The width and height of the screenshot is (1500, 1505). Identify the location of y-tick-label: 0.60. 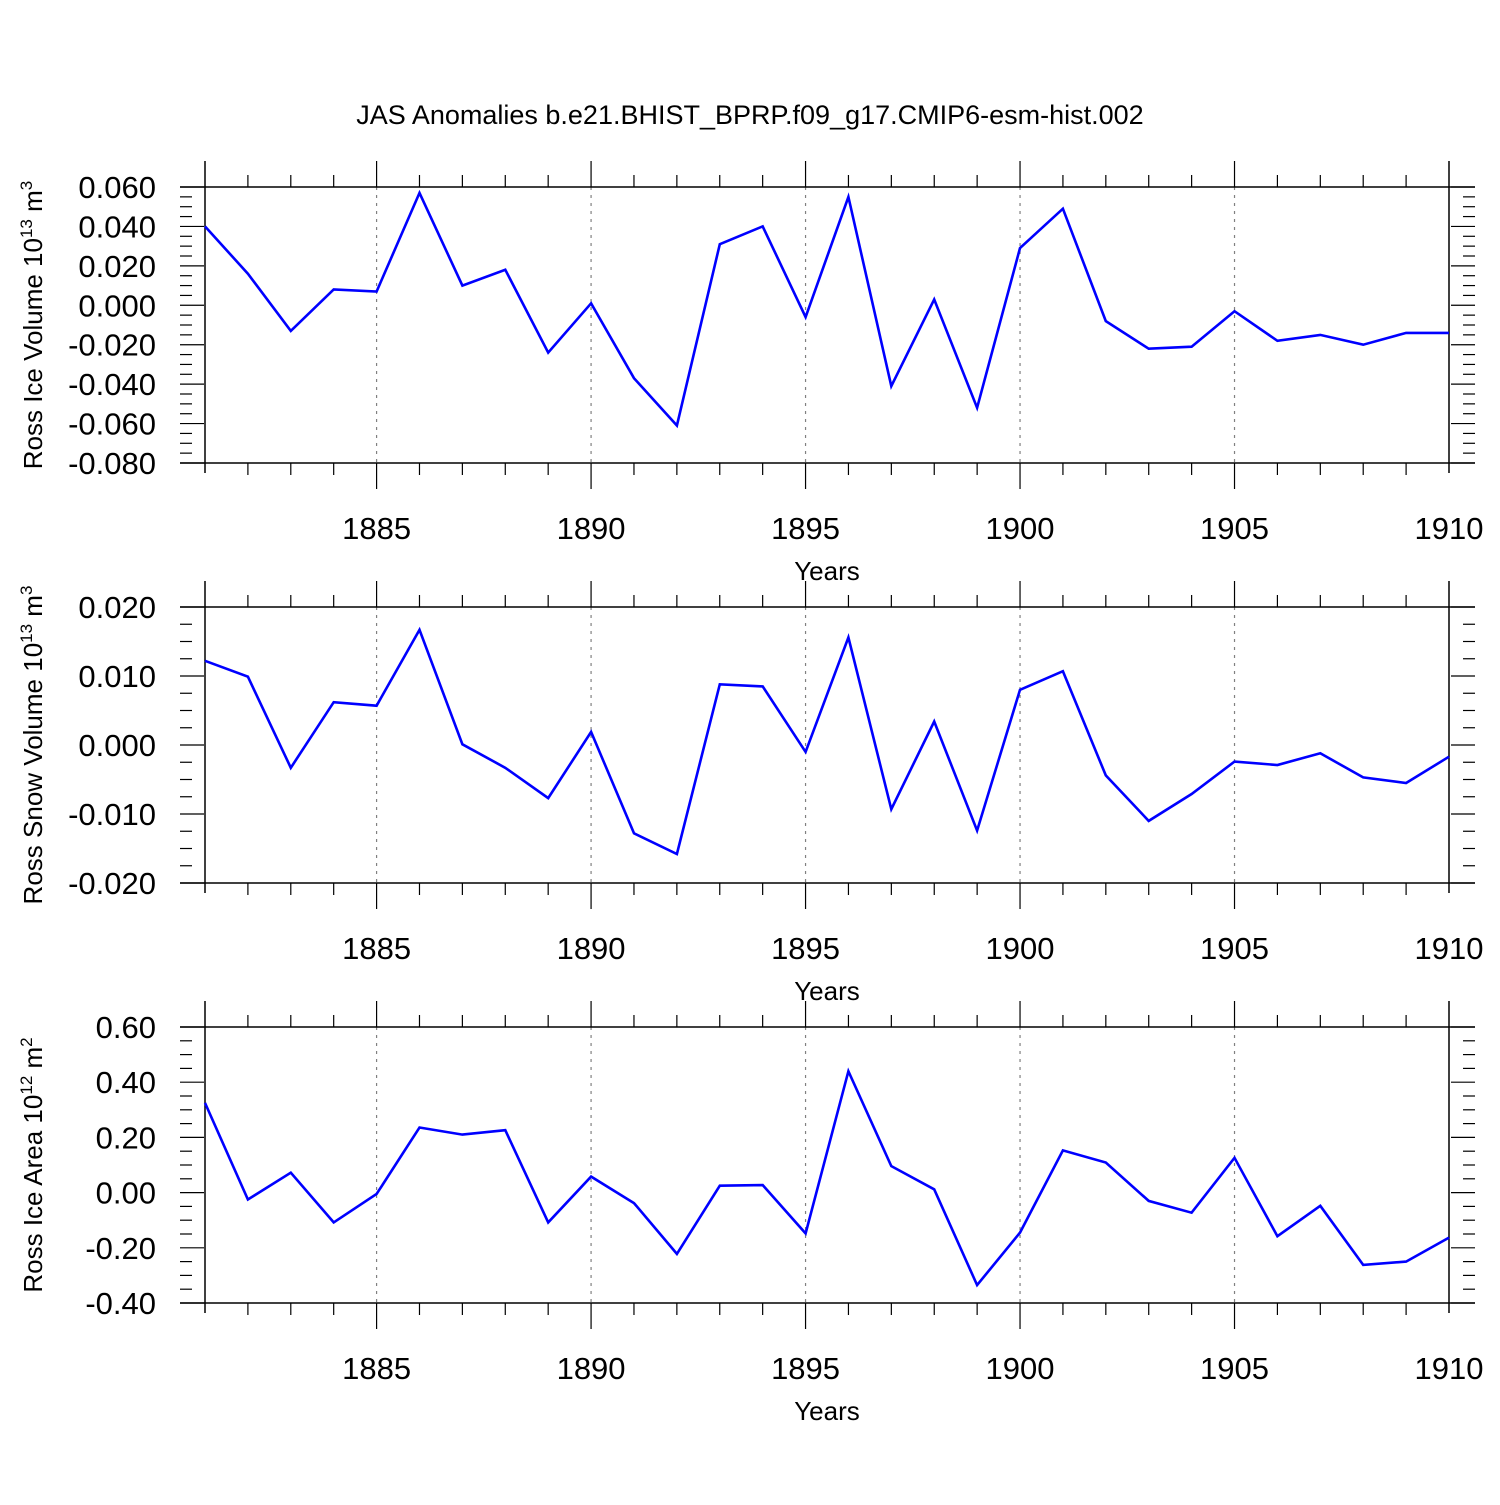
(126, 1027).